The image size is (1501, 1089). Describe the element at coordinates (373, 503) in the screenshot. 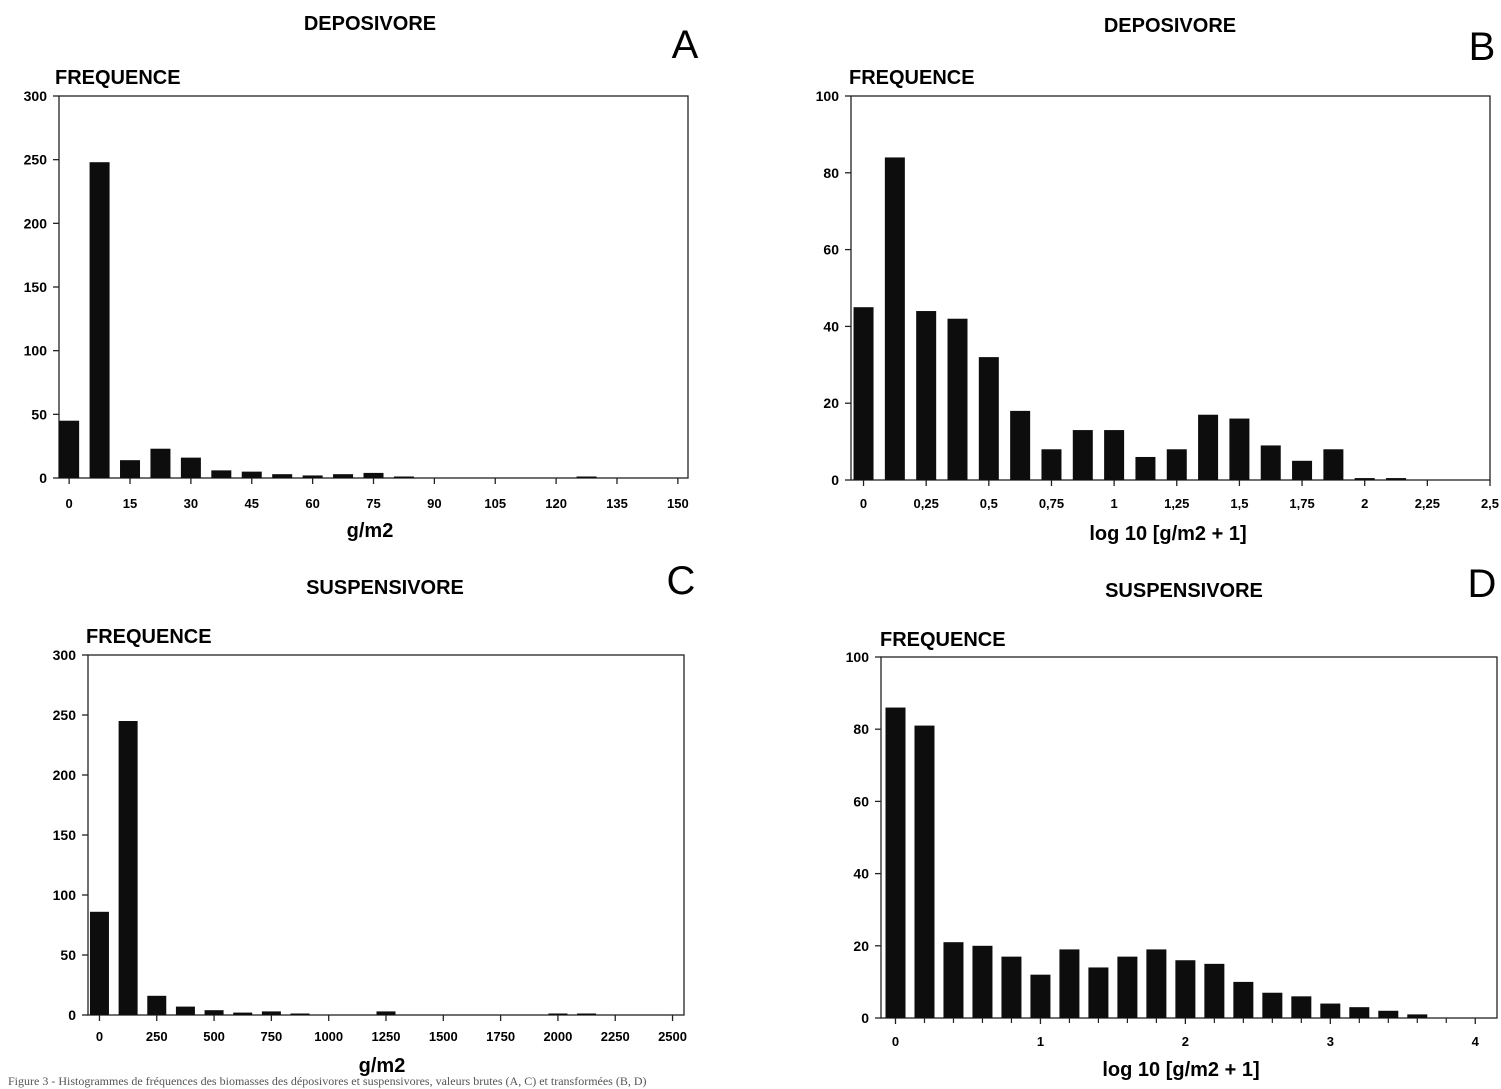

I see `x-tick-label: 75` at that location.